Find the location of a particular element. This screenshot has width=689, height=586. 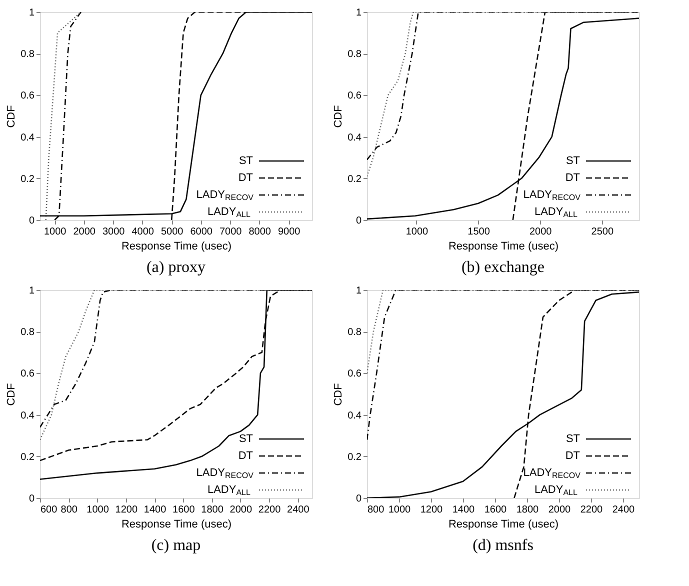

x-tick-label: 5000 is located at coordinates (172, 232).